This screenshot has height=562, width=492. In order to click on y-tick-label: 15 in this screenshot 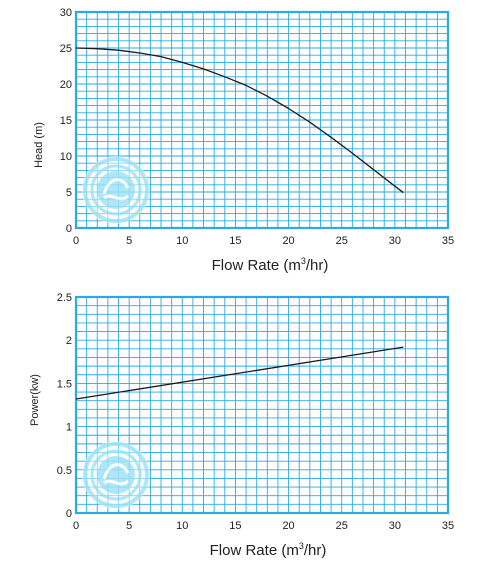, I will do `click(66, 121)`.